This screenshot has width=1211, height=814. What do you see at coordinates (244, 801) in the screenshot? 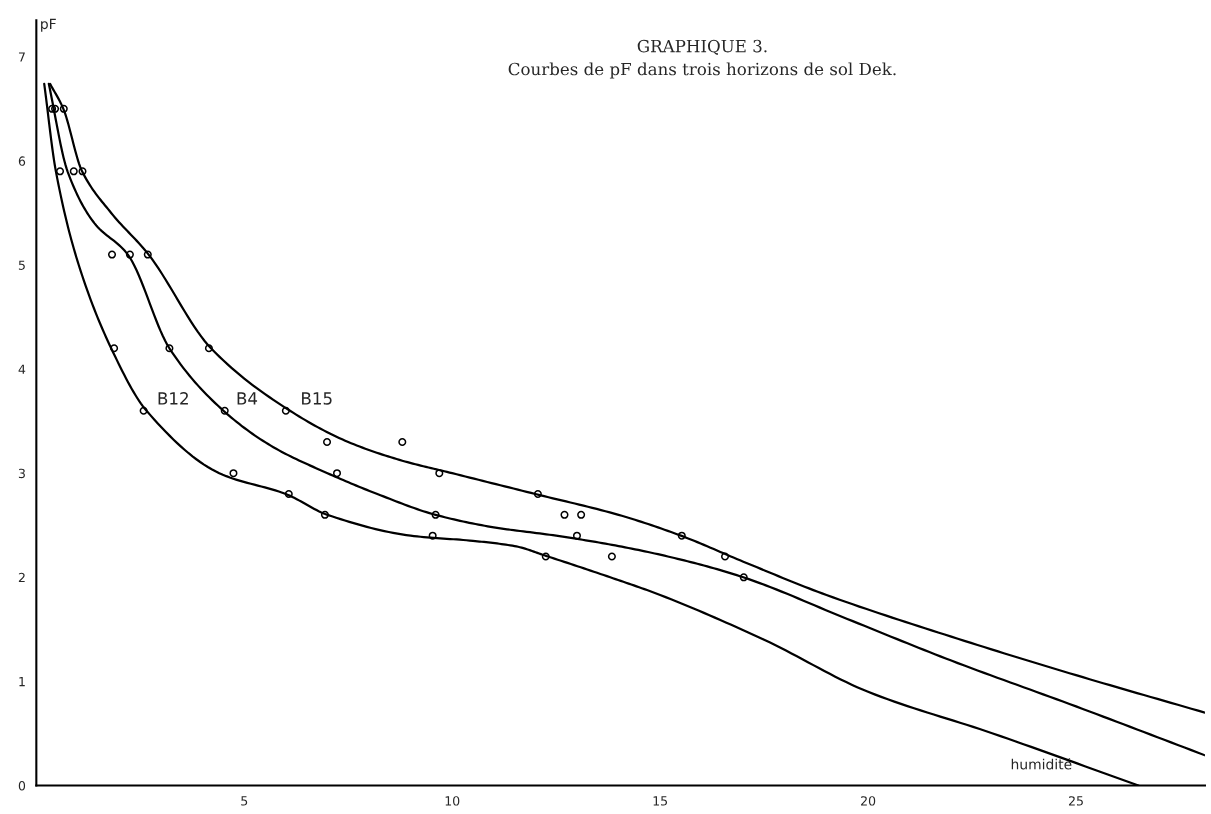
I see `x-tick-label: 5` at bounding box center [244, 801].